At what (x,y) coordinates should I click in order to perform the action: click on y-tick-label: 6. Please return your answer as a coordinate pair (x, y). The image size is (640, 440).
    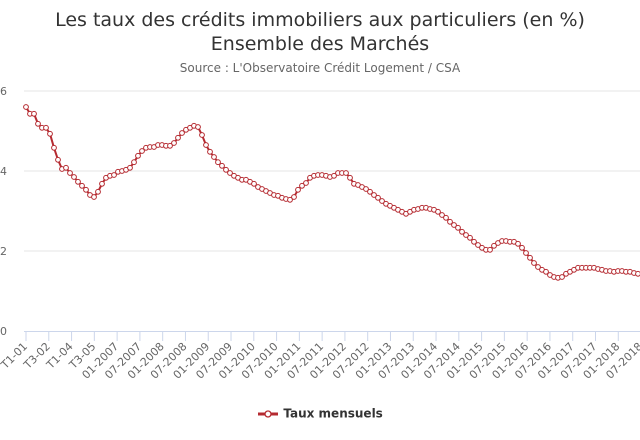
    Looking at the image, I should click on (3, 91).